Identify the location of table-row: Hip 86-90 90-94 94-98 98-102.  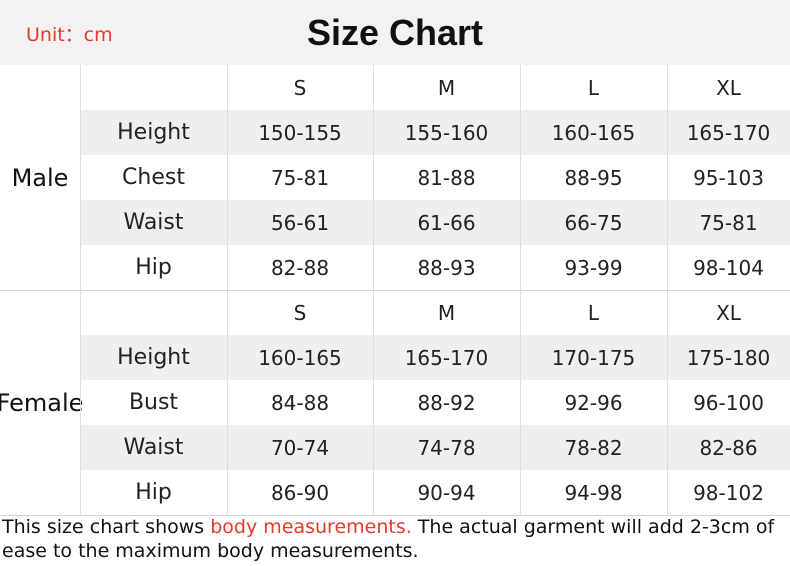
(435, 492).